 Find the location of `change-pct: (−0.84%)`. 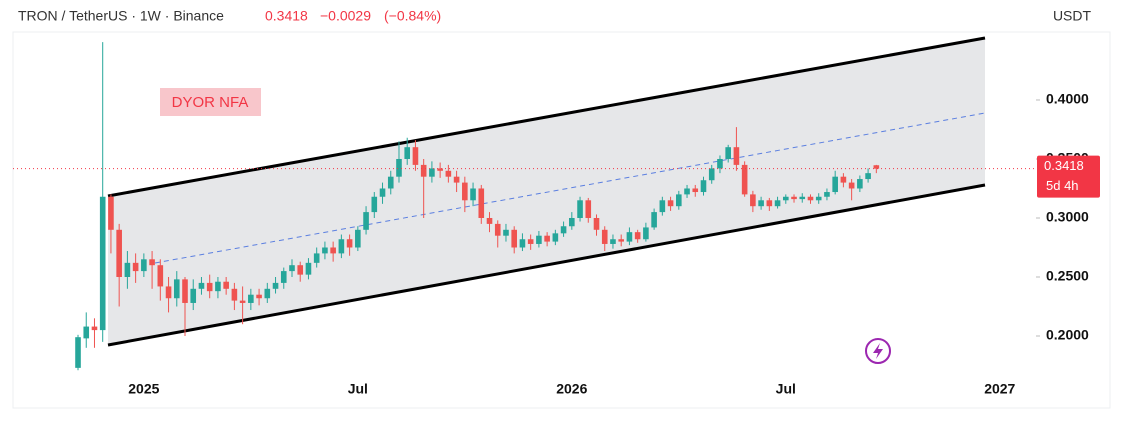

change-pct: (−0.84%) is located at coordinates (412, 16).